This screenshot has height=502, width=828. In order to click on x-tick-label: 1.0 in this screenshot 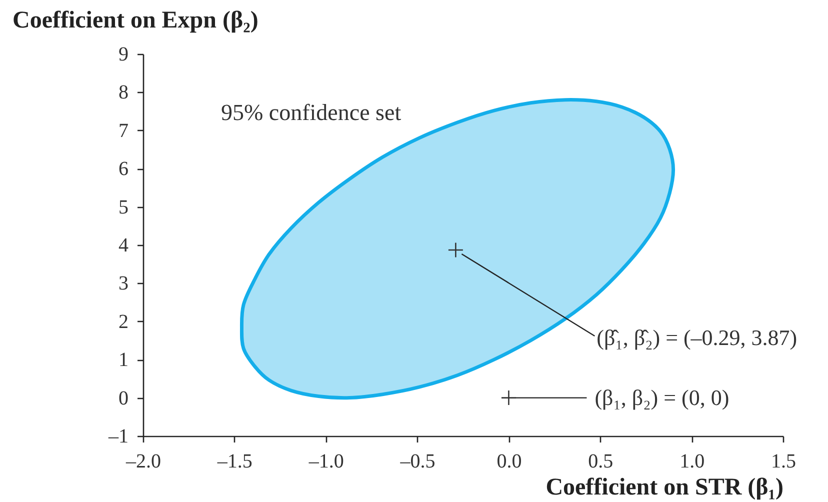, I will do `click(692, 461)`.